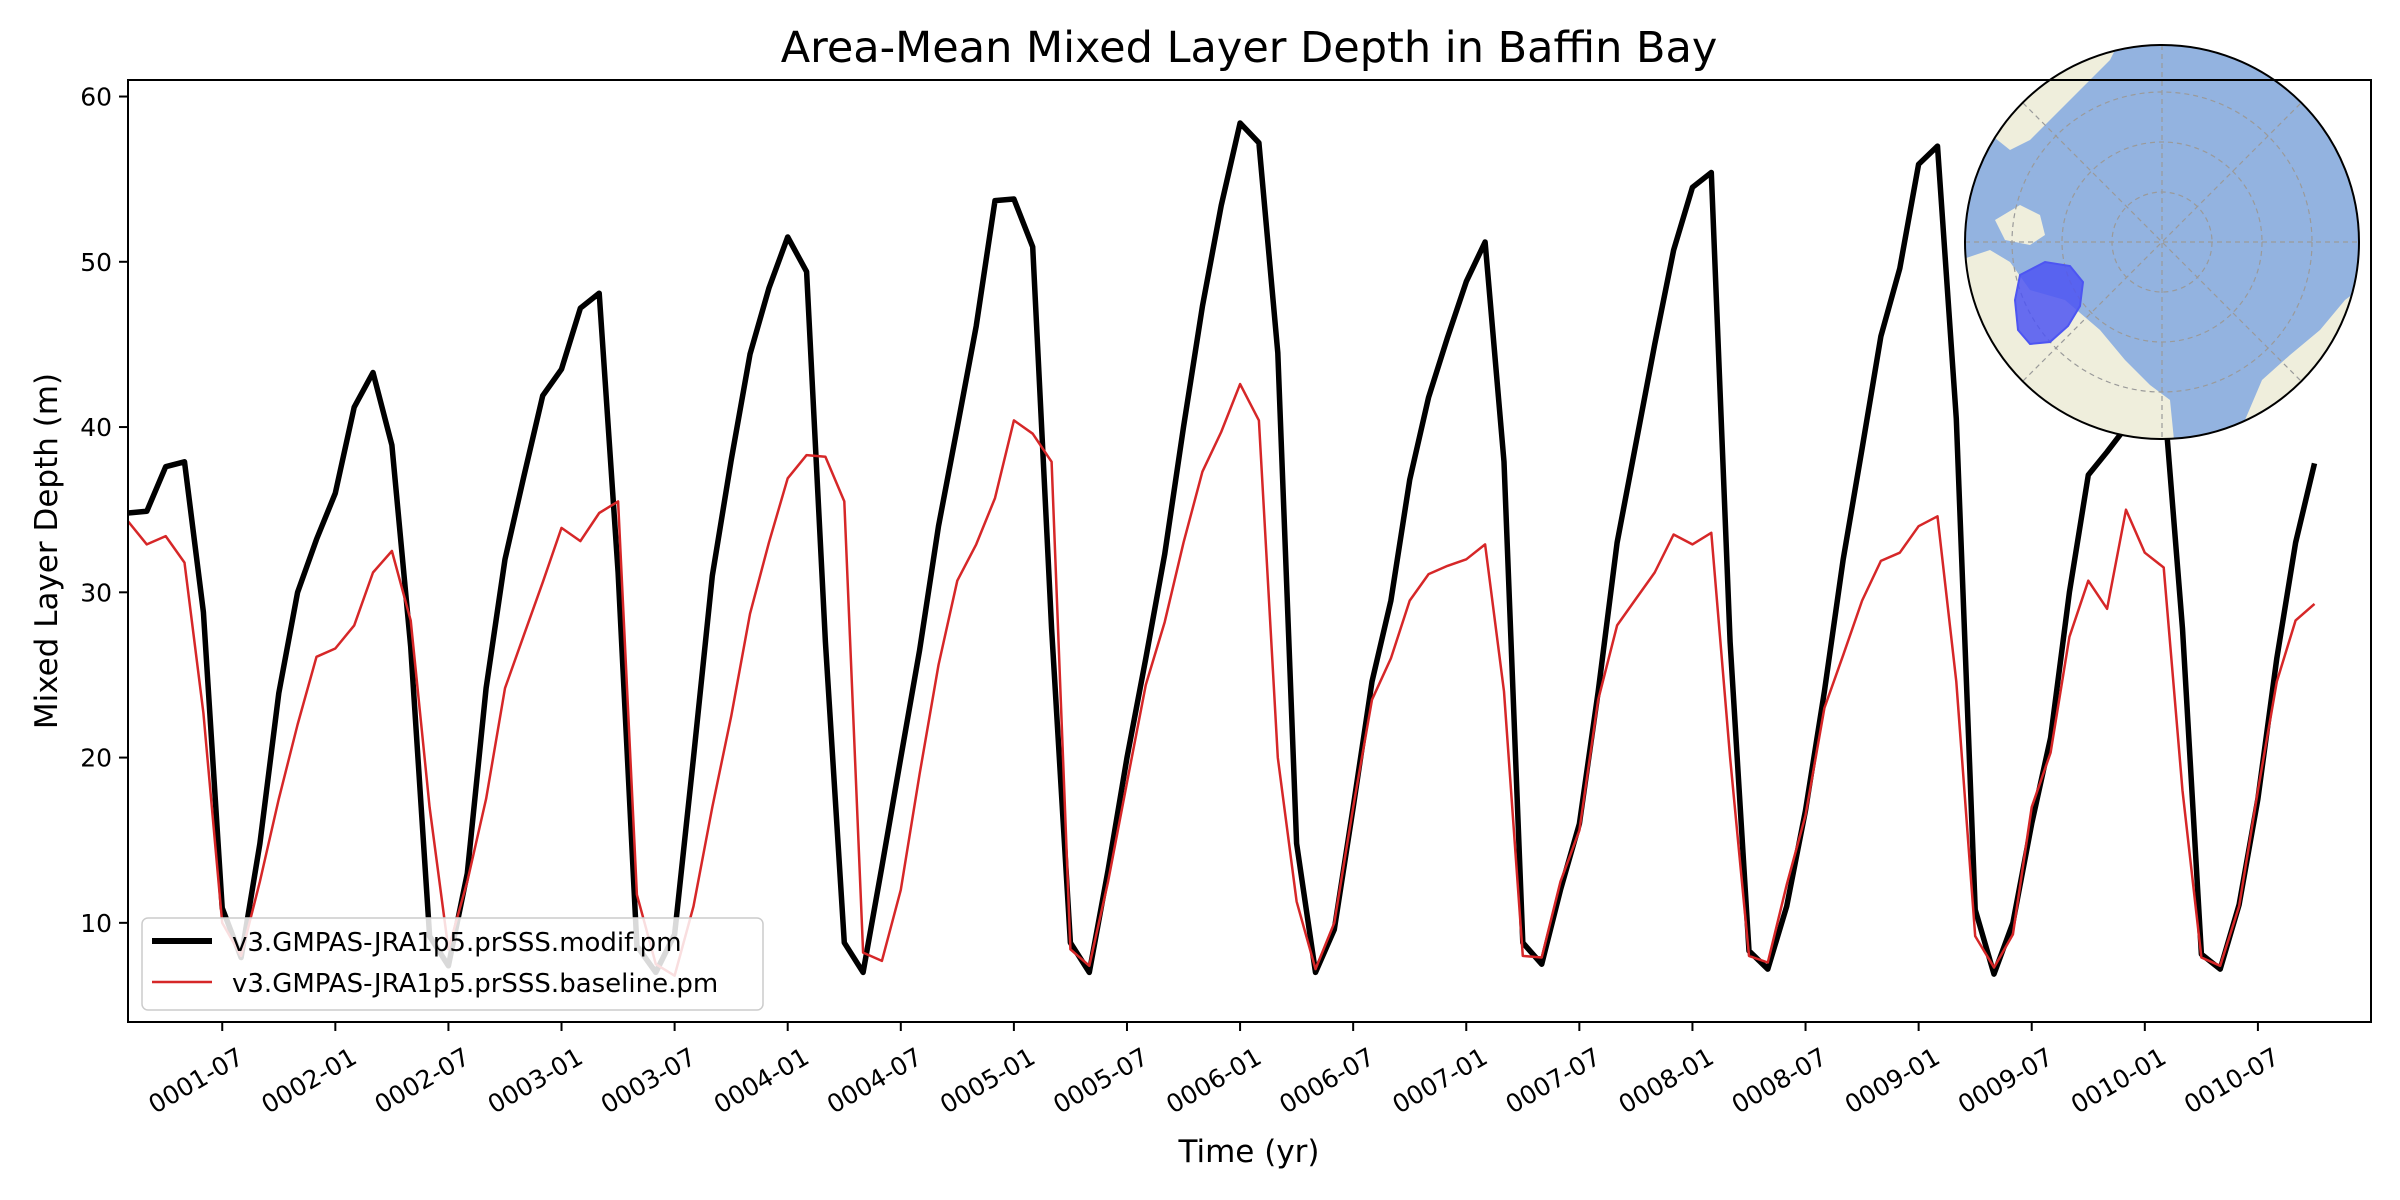  What do you see at coordinates (195, 1080) in the screenshot?
I see `x-tick-label: 0001-07` at bounding box center [195, 1080].